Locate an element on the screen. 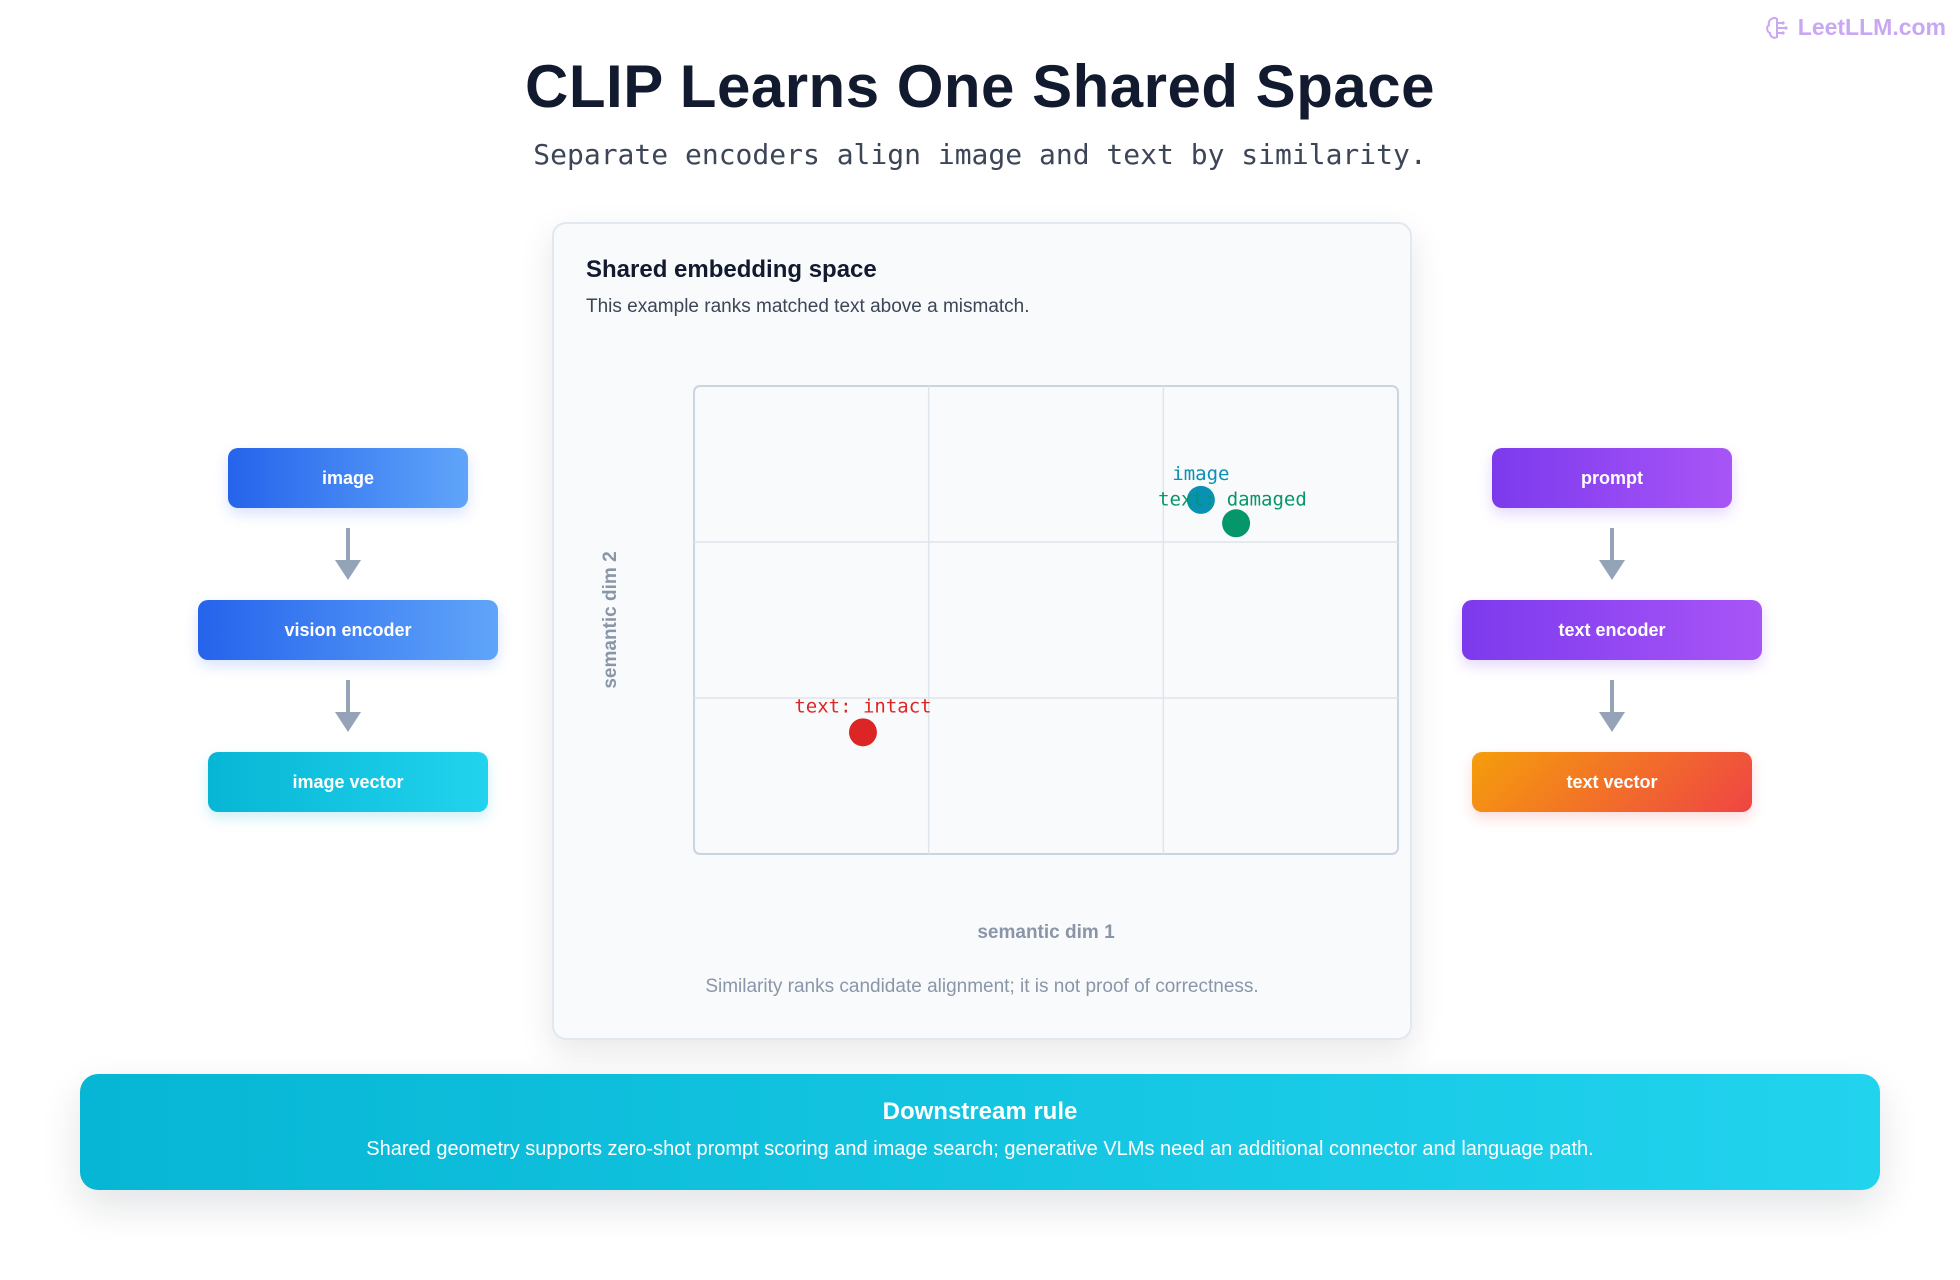 The image size is (1960, 1280). point-text-damaged is located at coordinates (1236, 523).